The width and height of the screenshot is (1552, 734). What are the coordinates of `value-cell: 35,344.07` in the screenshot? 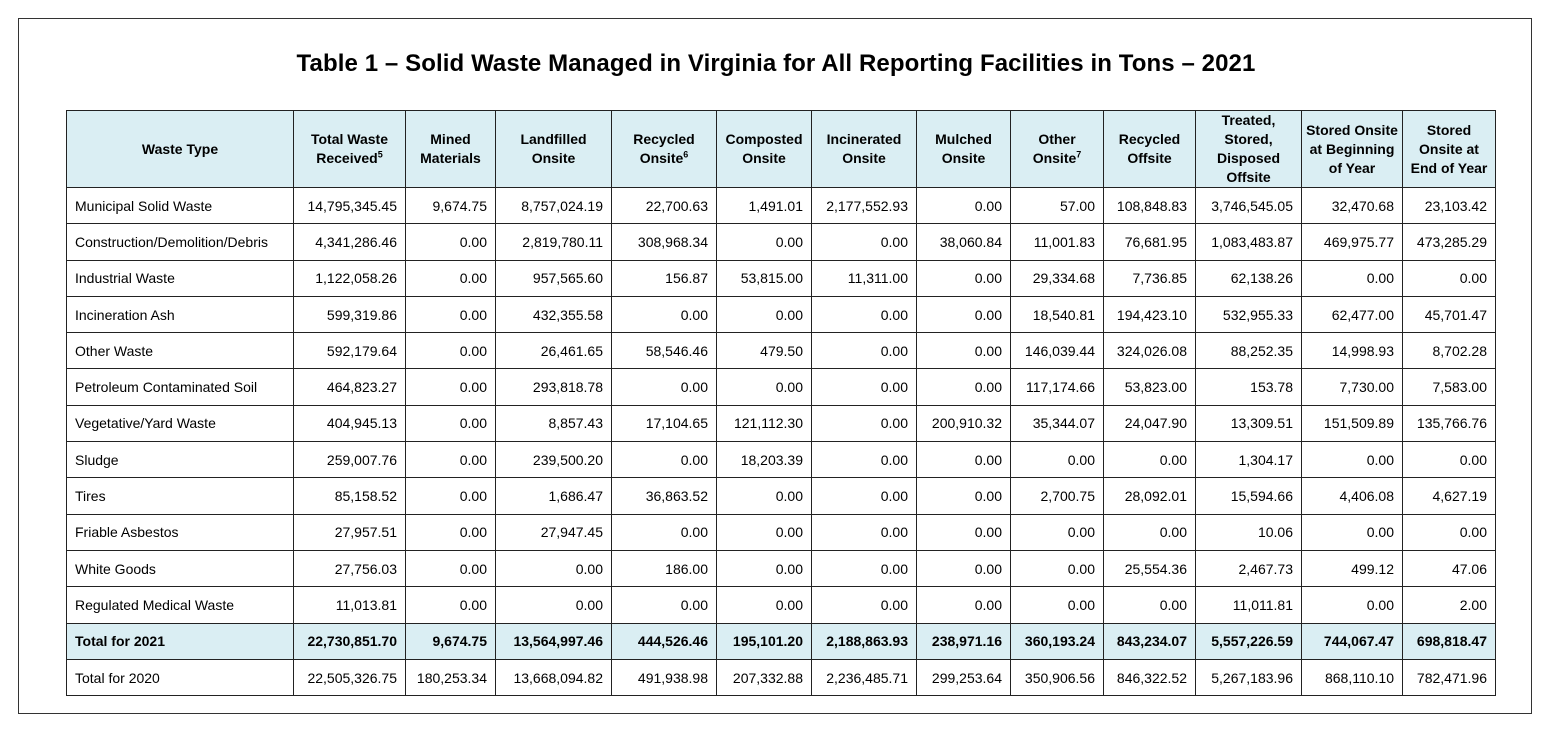 It's located at (1057, 423).